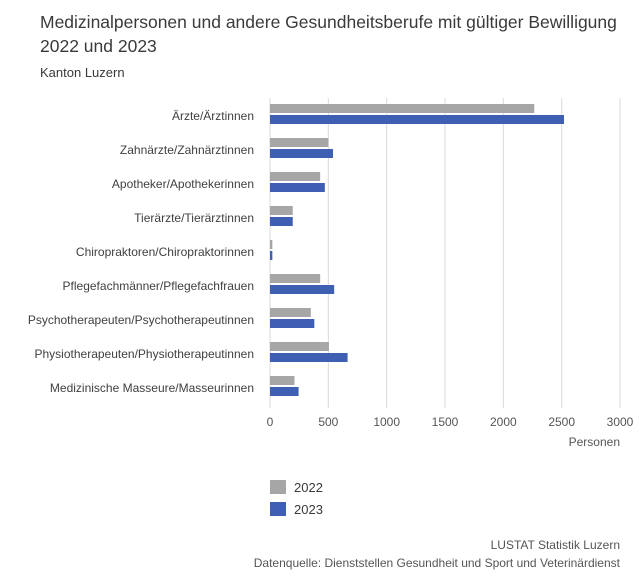 Image resolution: width=640 pixels, height=586 pixels. Describe the element at coordinates (278, 487) in the screenshot. I see `legend-swatch-2022` at that location.